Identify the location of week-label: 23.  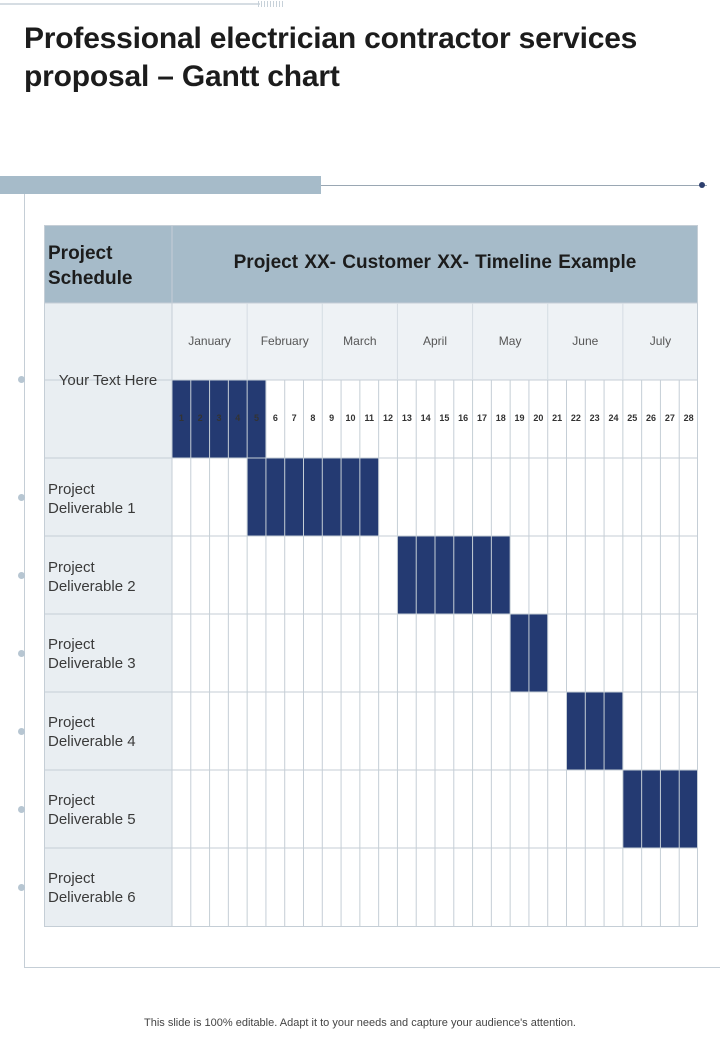
(595, 418).